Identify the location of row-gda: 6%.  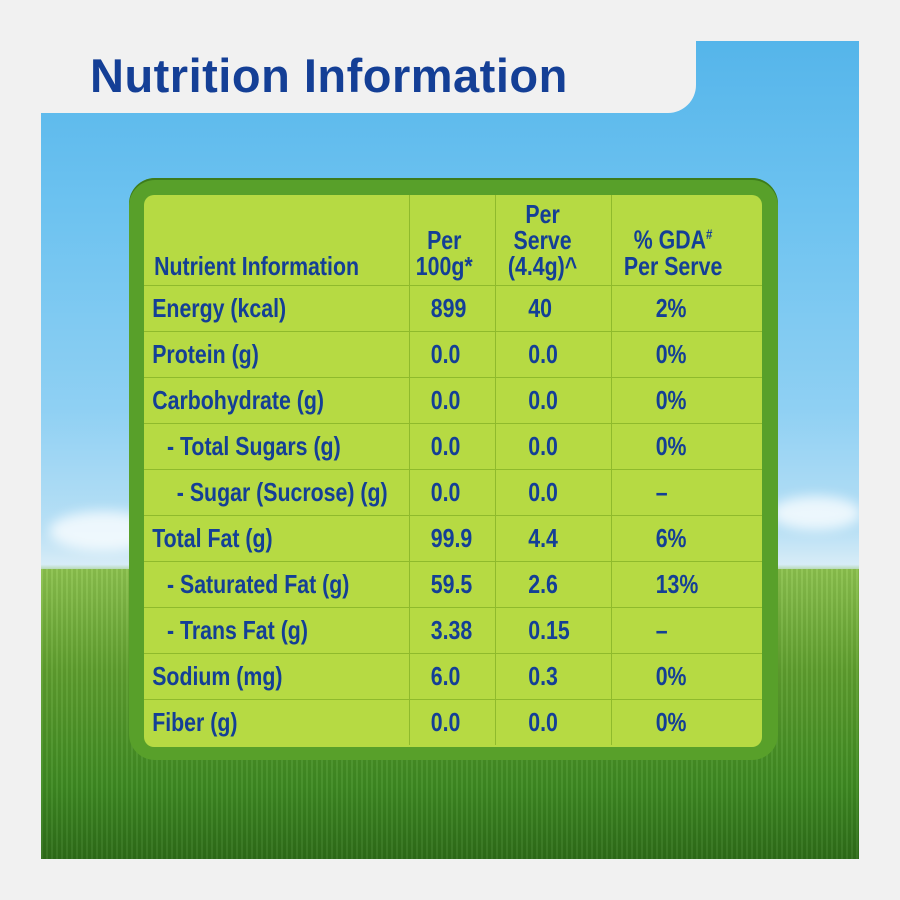
(671, 538).